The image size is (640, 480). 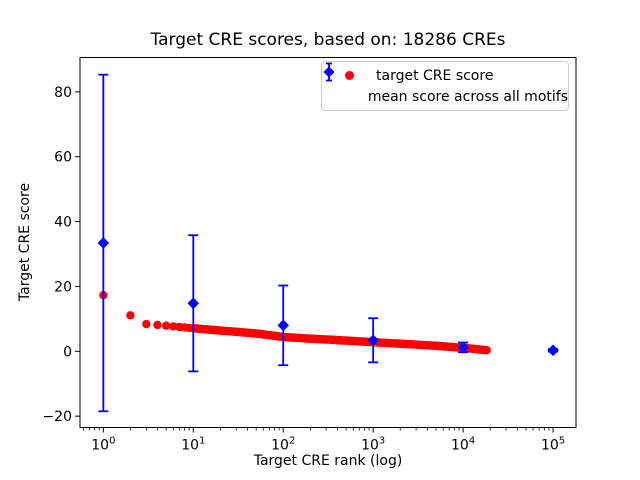 What do you see at coordinates (463, 445) in the screenshot?
I see `x-tick-label: 10⁴` at bounding box center [463, 445].